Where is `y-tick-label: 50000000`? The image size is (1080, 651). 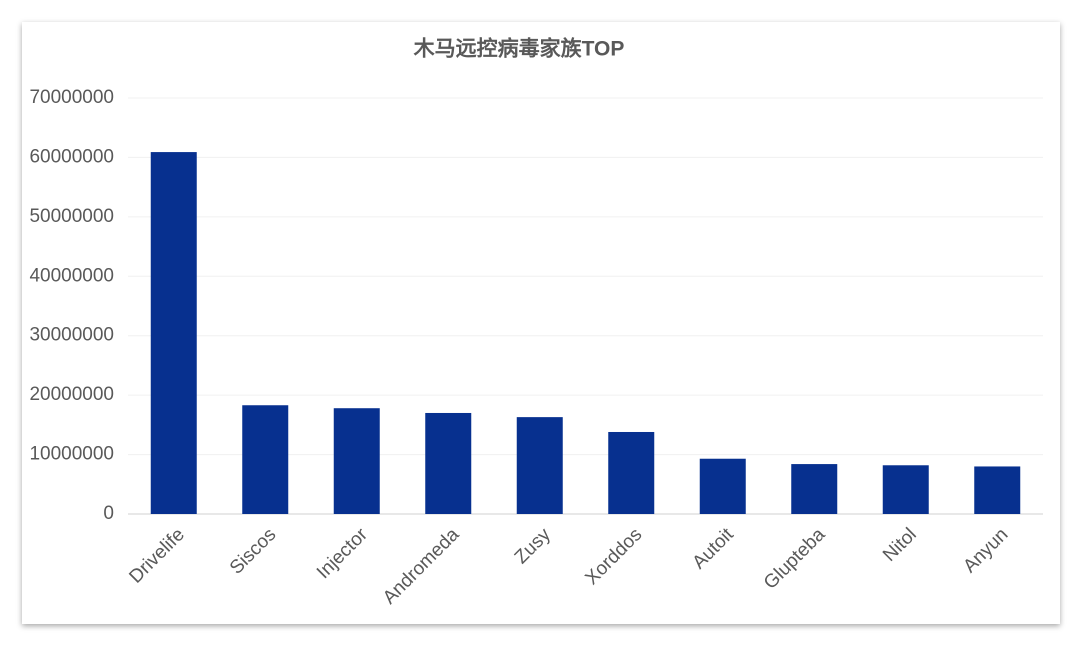 y-tick-label: 50000000 is located at coordinates (71, 216).